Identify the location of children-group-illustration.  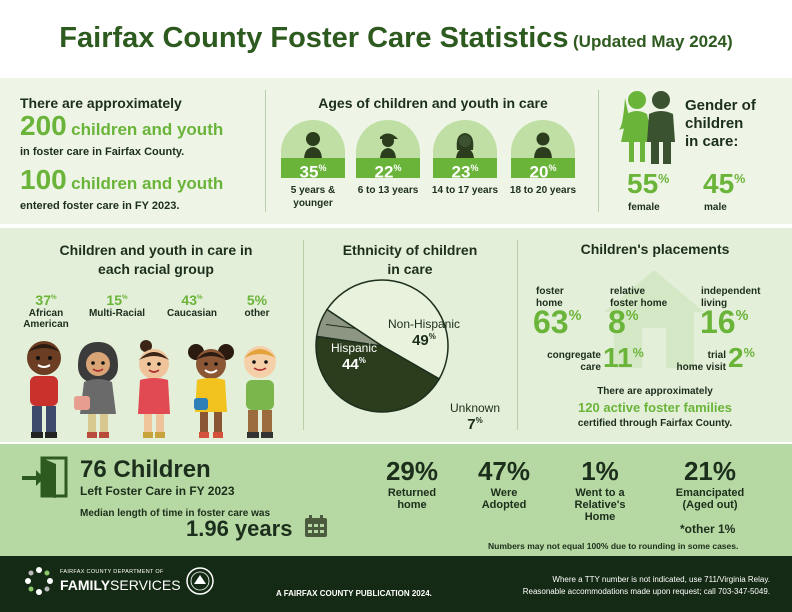
(151, 389).